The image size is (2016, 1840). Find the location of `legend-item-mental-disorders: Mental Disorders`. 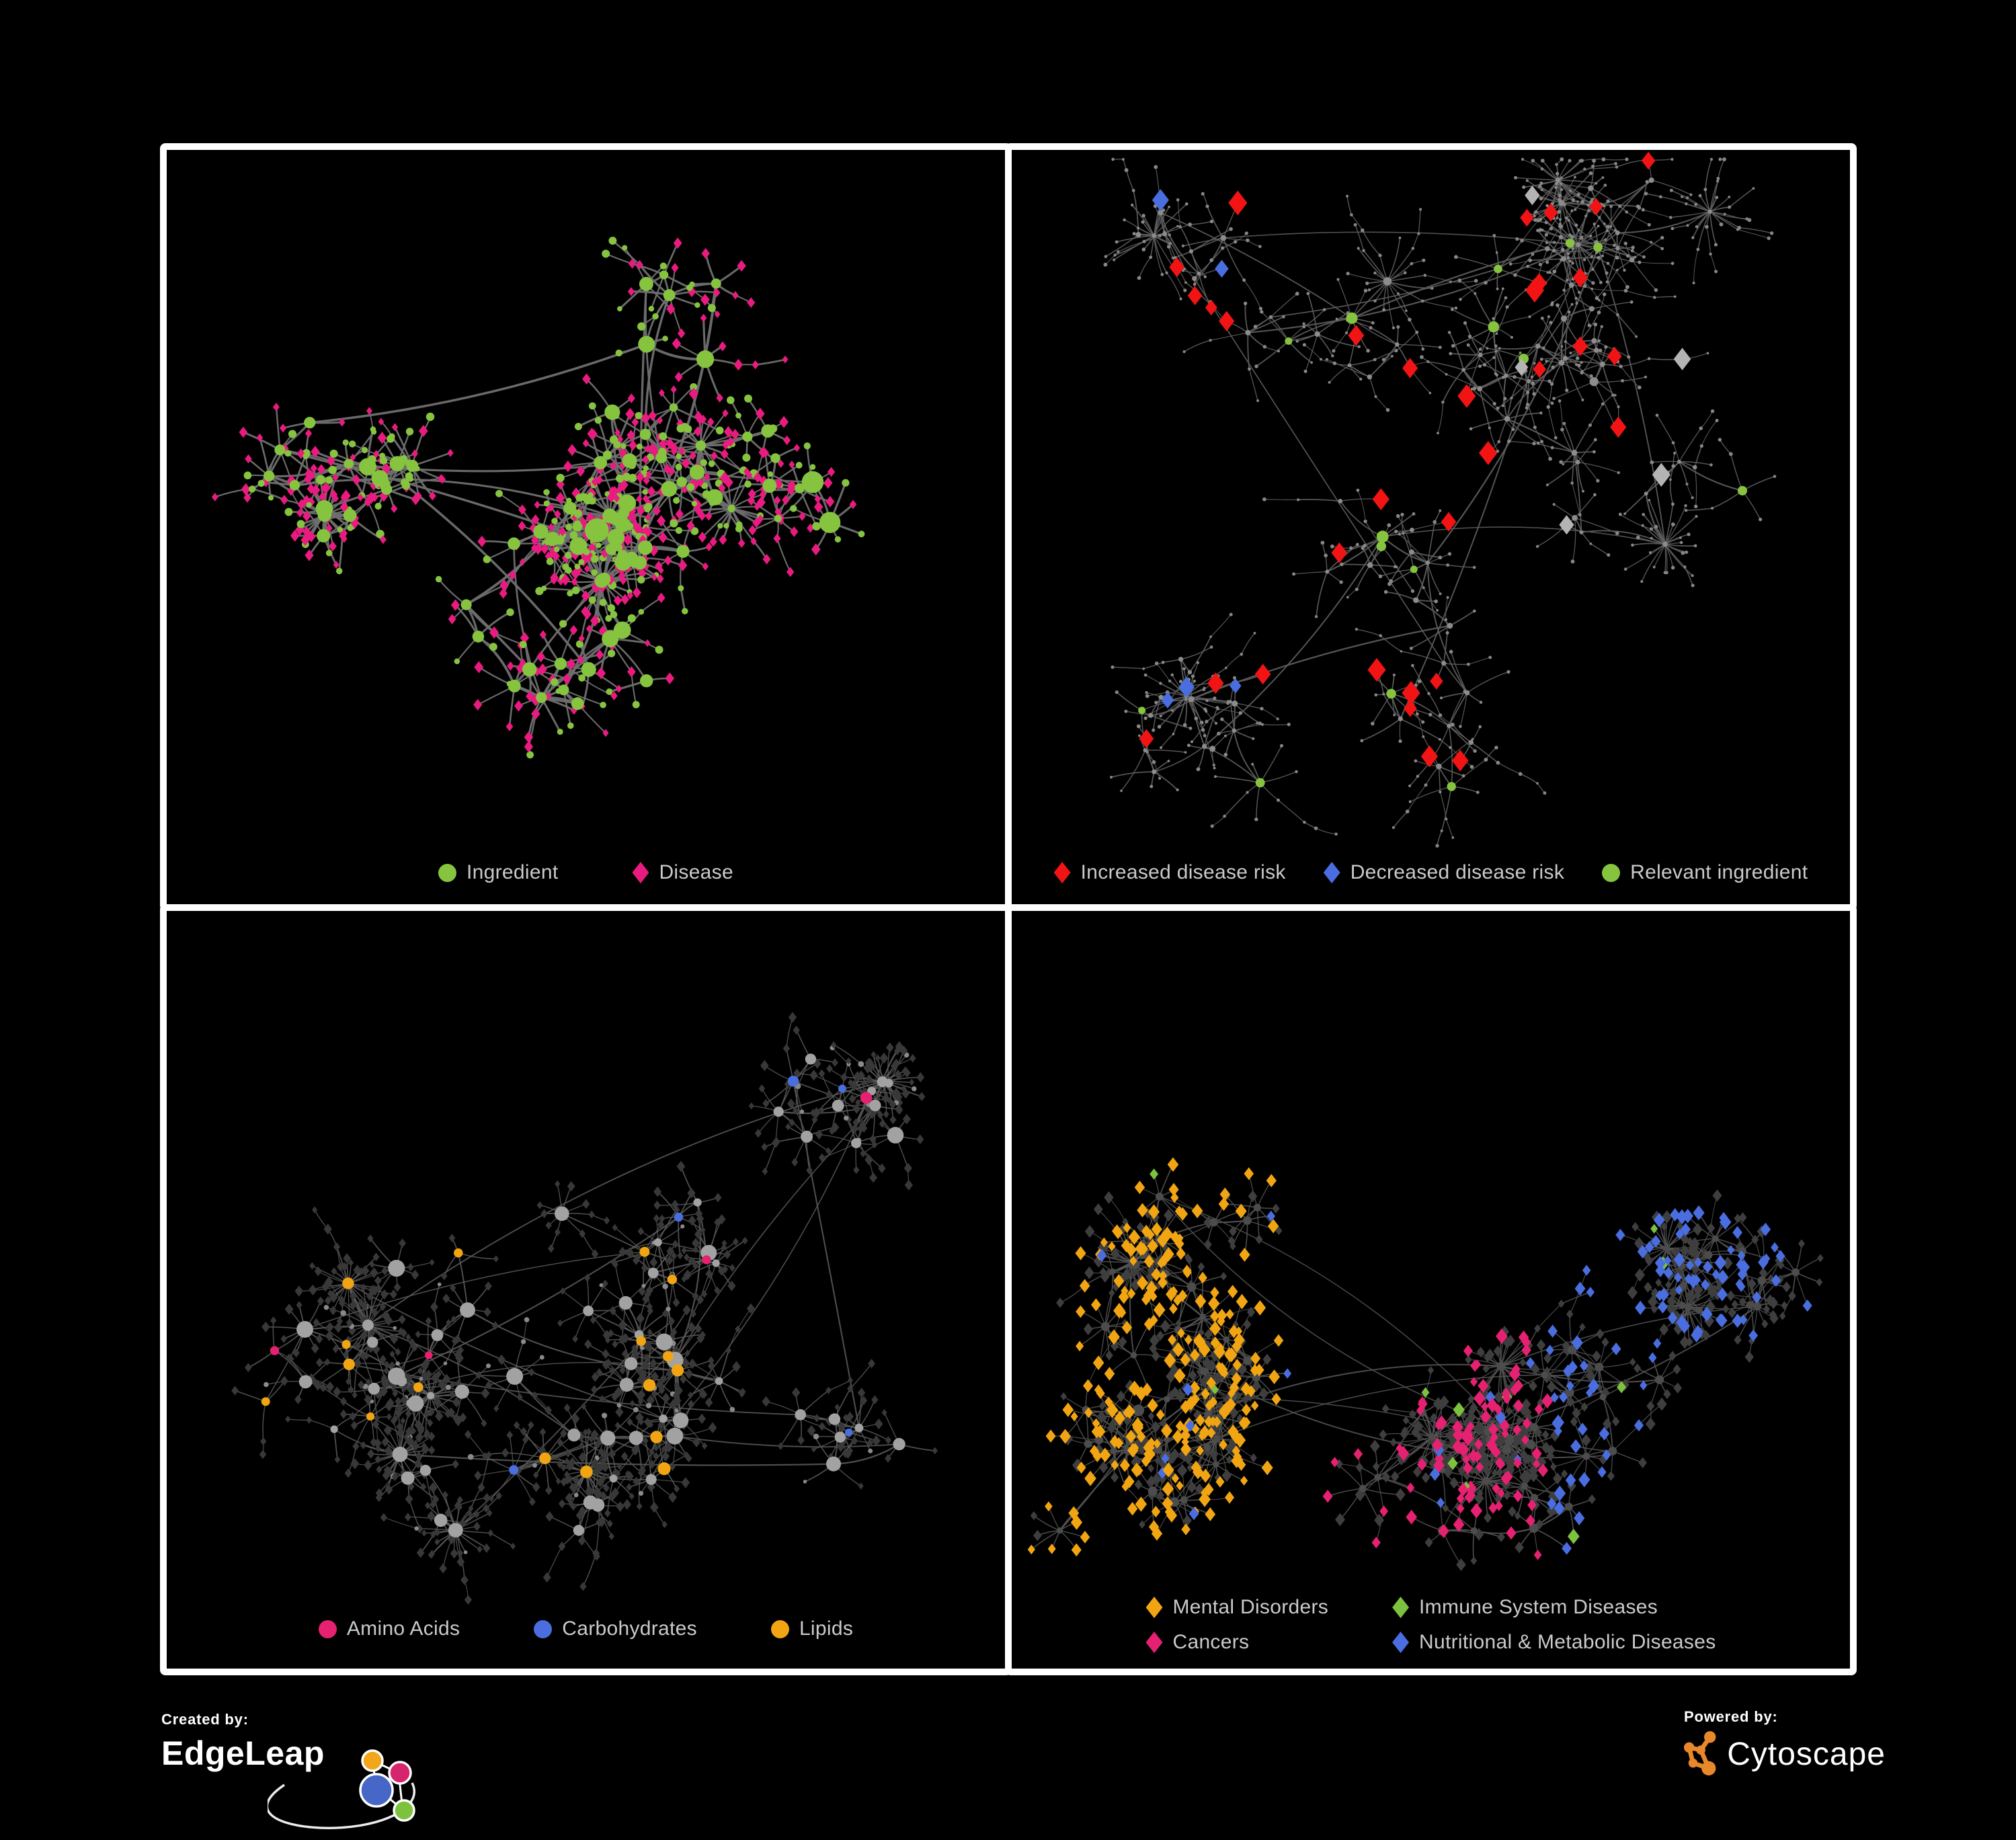

legend-item-mental-disorders: Mental Disorders is located at coordinates (1237, 1608).